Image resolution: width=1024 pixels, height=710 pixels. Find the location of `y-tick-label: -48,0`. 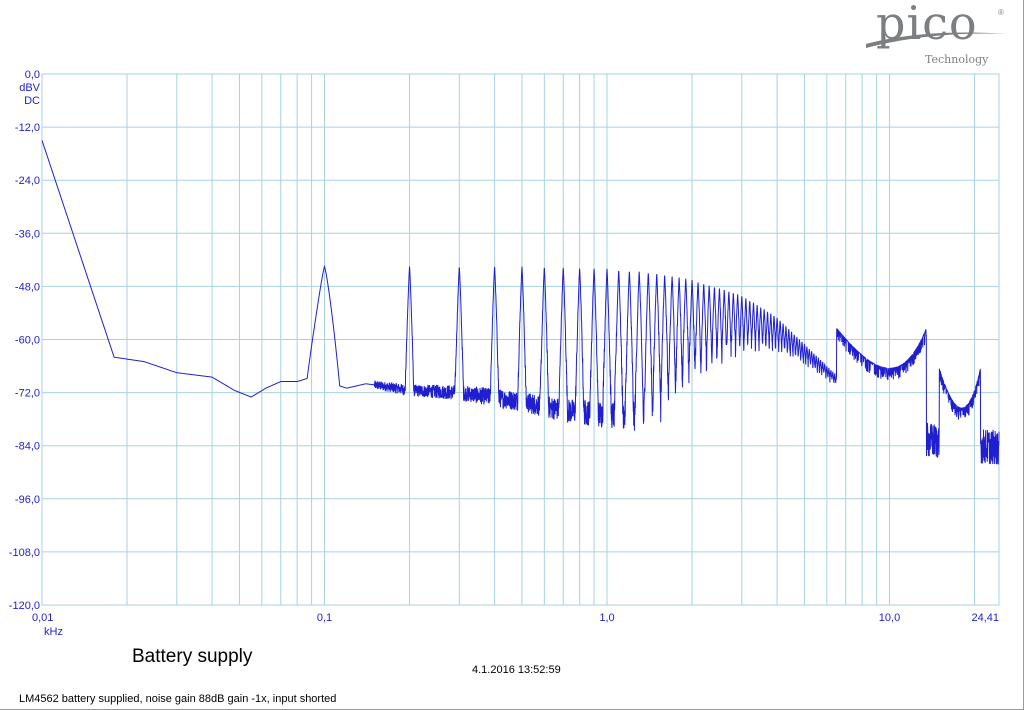

y-tick-label: -48,0 is located at coordinates (27, 287).